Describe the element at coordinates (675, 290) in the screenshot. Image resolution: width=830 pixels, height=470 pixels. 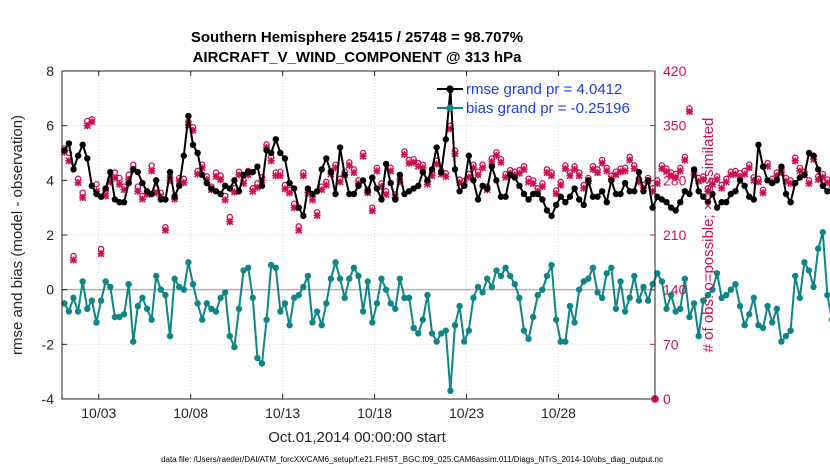
I see `y2-tick-label: 140` at that location.